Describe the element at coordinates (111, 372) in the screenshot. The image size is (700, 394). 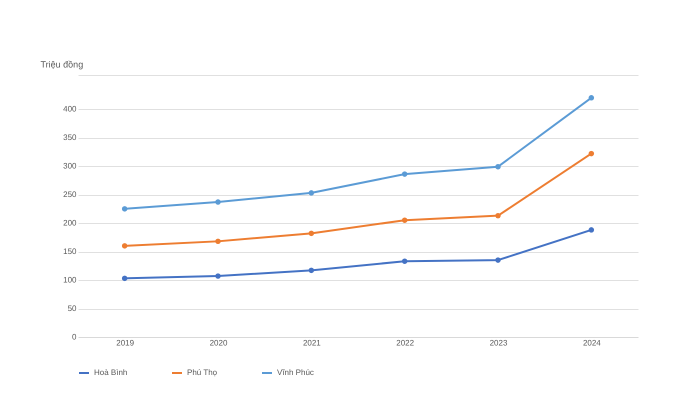
I see `legend-label: Hoà Bình` at that location.